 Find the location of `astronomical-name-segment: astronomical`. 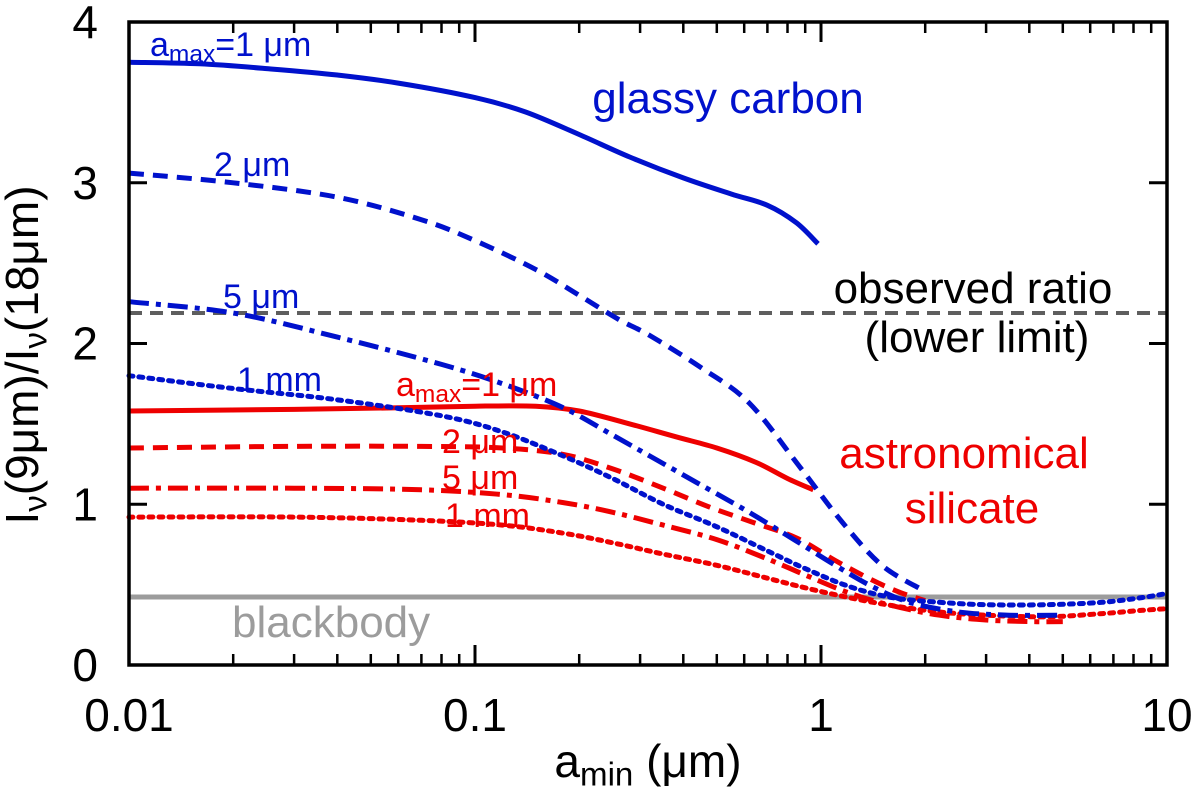

astronomical-name-segment: astronomical is located at coordinates (963, 453).